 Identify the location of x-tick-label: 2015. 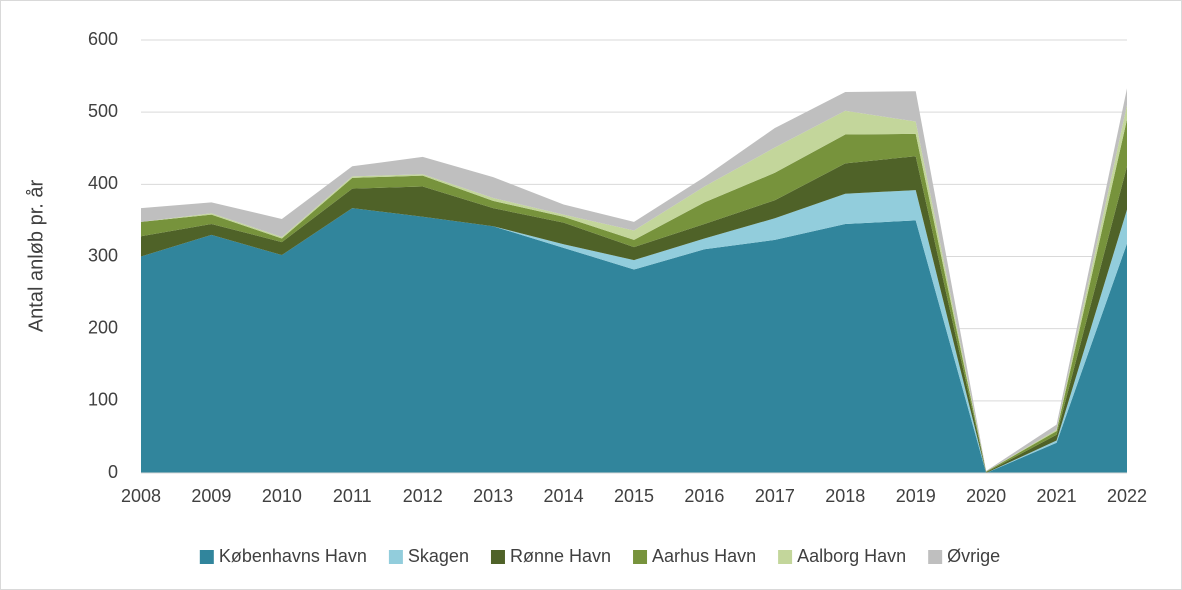
(634, 496).